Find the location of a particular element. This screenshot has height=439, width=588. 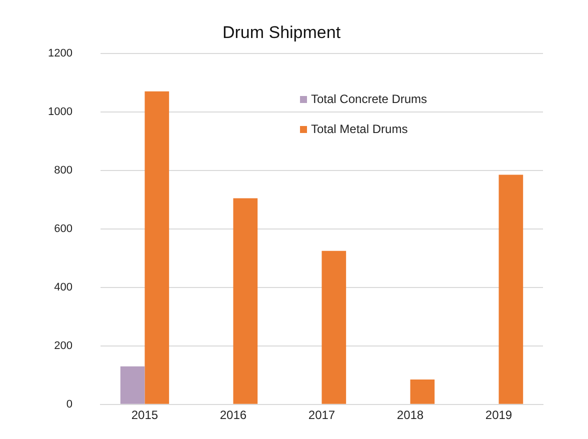

y-tick-label: 1200 is located at coordinates (60, 53).